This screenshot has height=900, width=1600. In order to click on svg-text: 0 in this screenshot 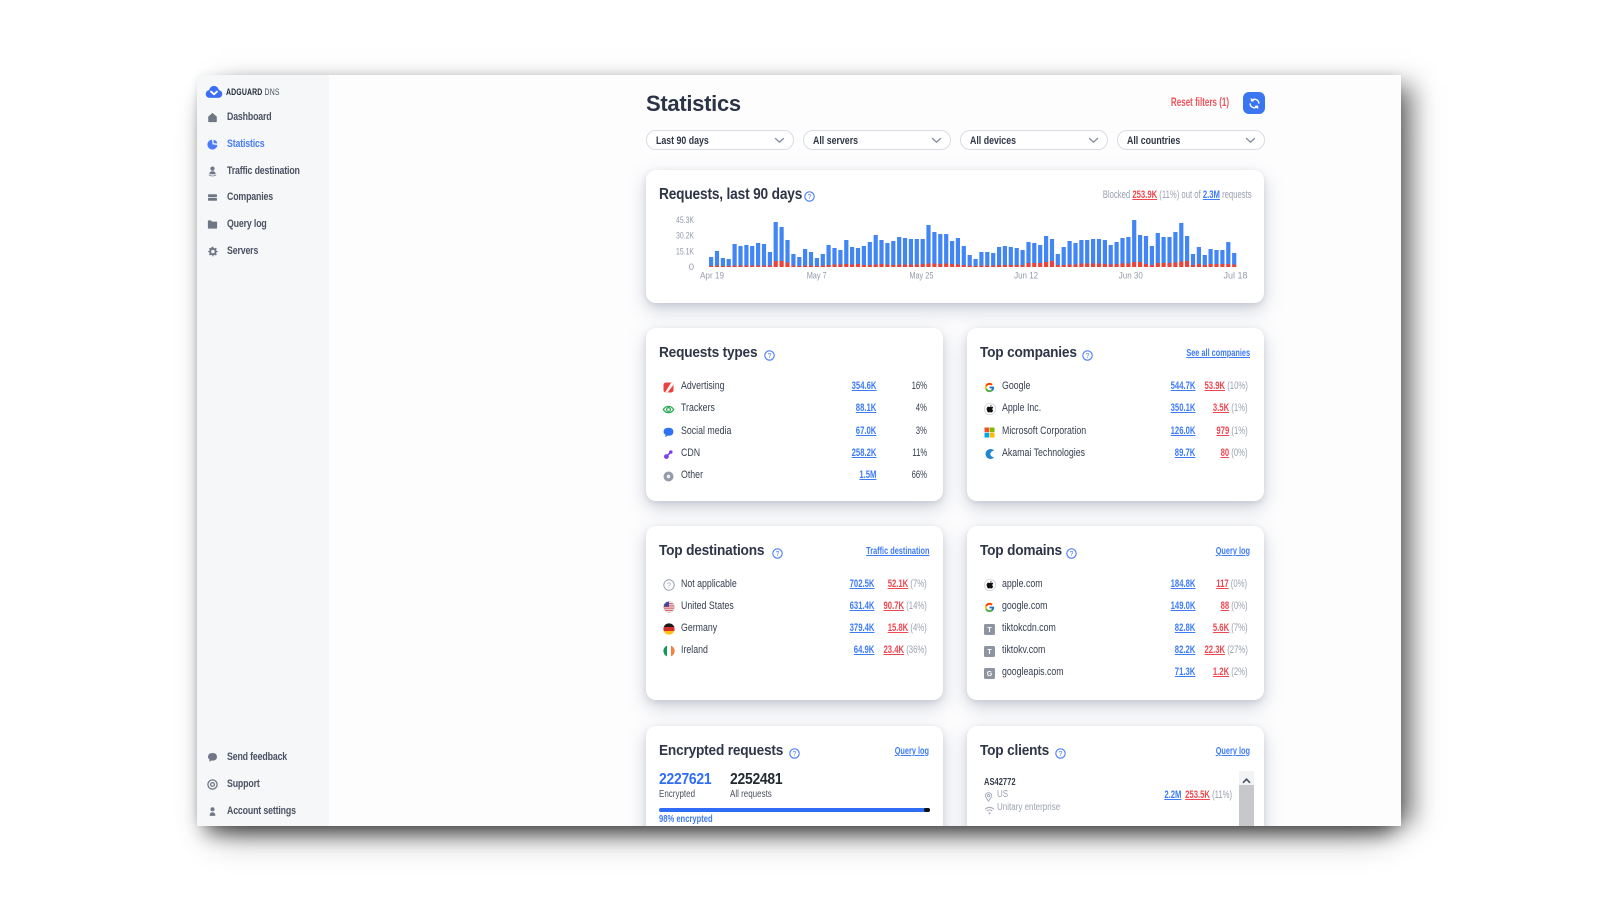, I will do `click(691, 267)`.